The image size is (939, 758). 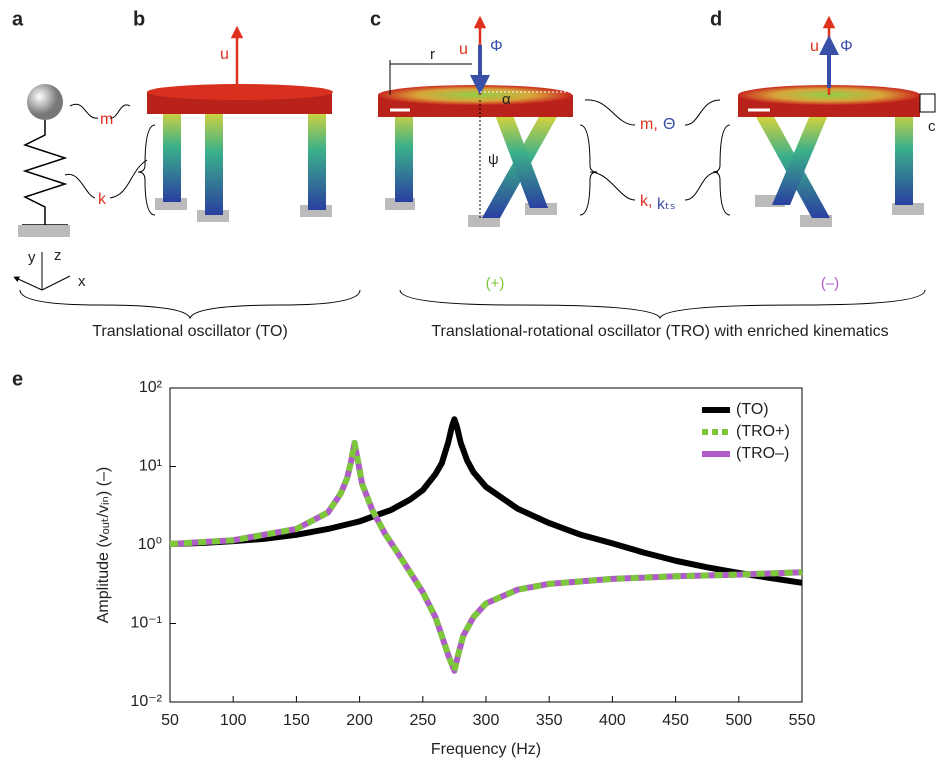 I want to click on x-tick-label: 150, so click(x=296, y=720).